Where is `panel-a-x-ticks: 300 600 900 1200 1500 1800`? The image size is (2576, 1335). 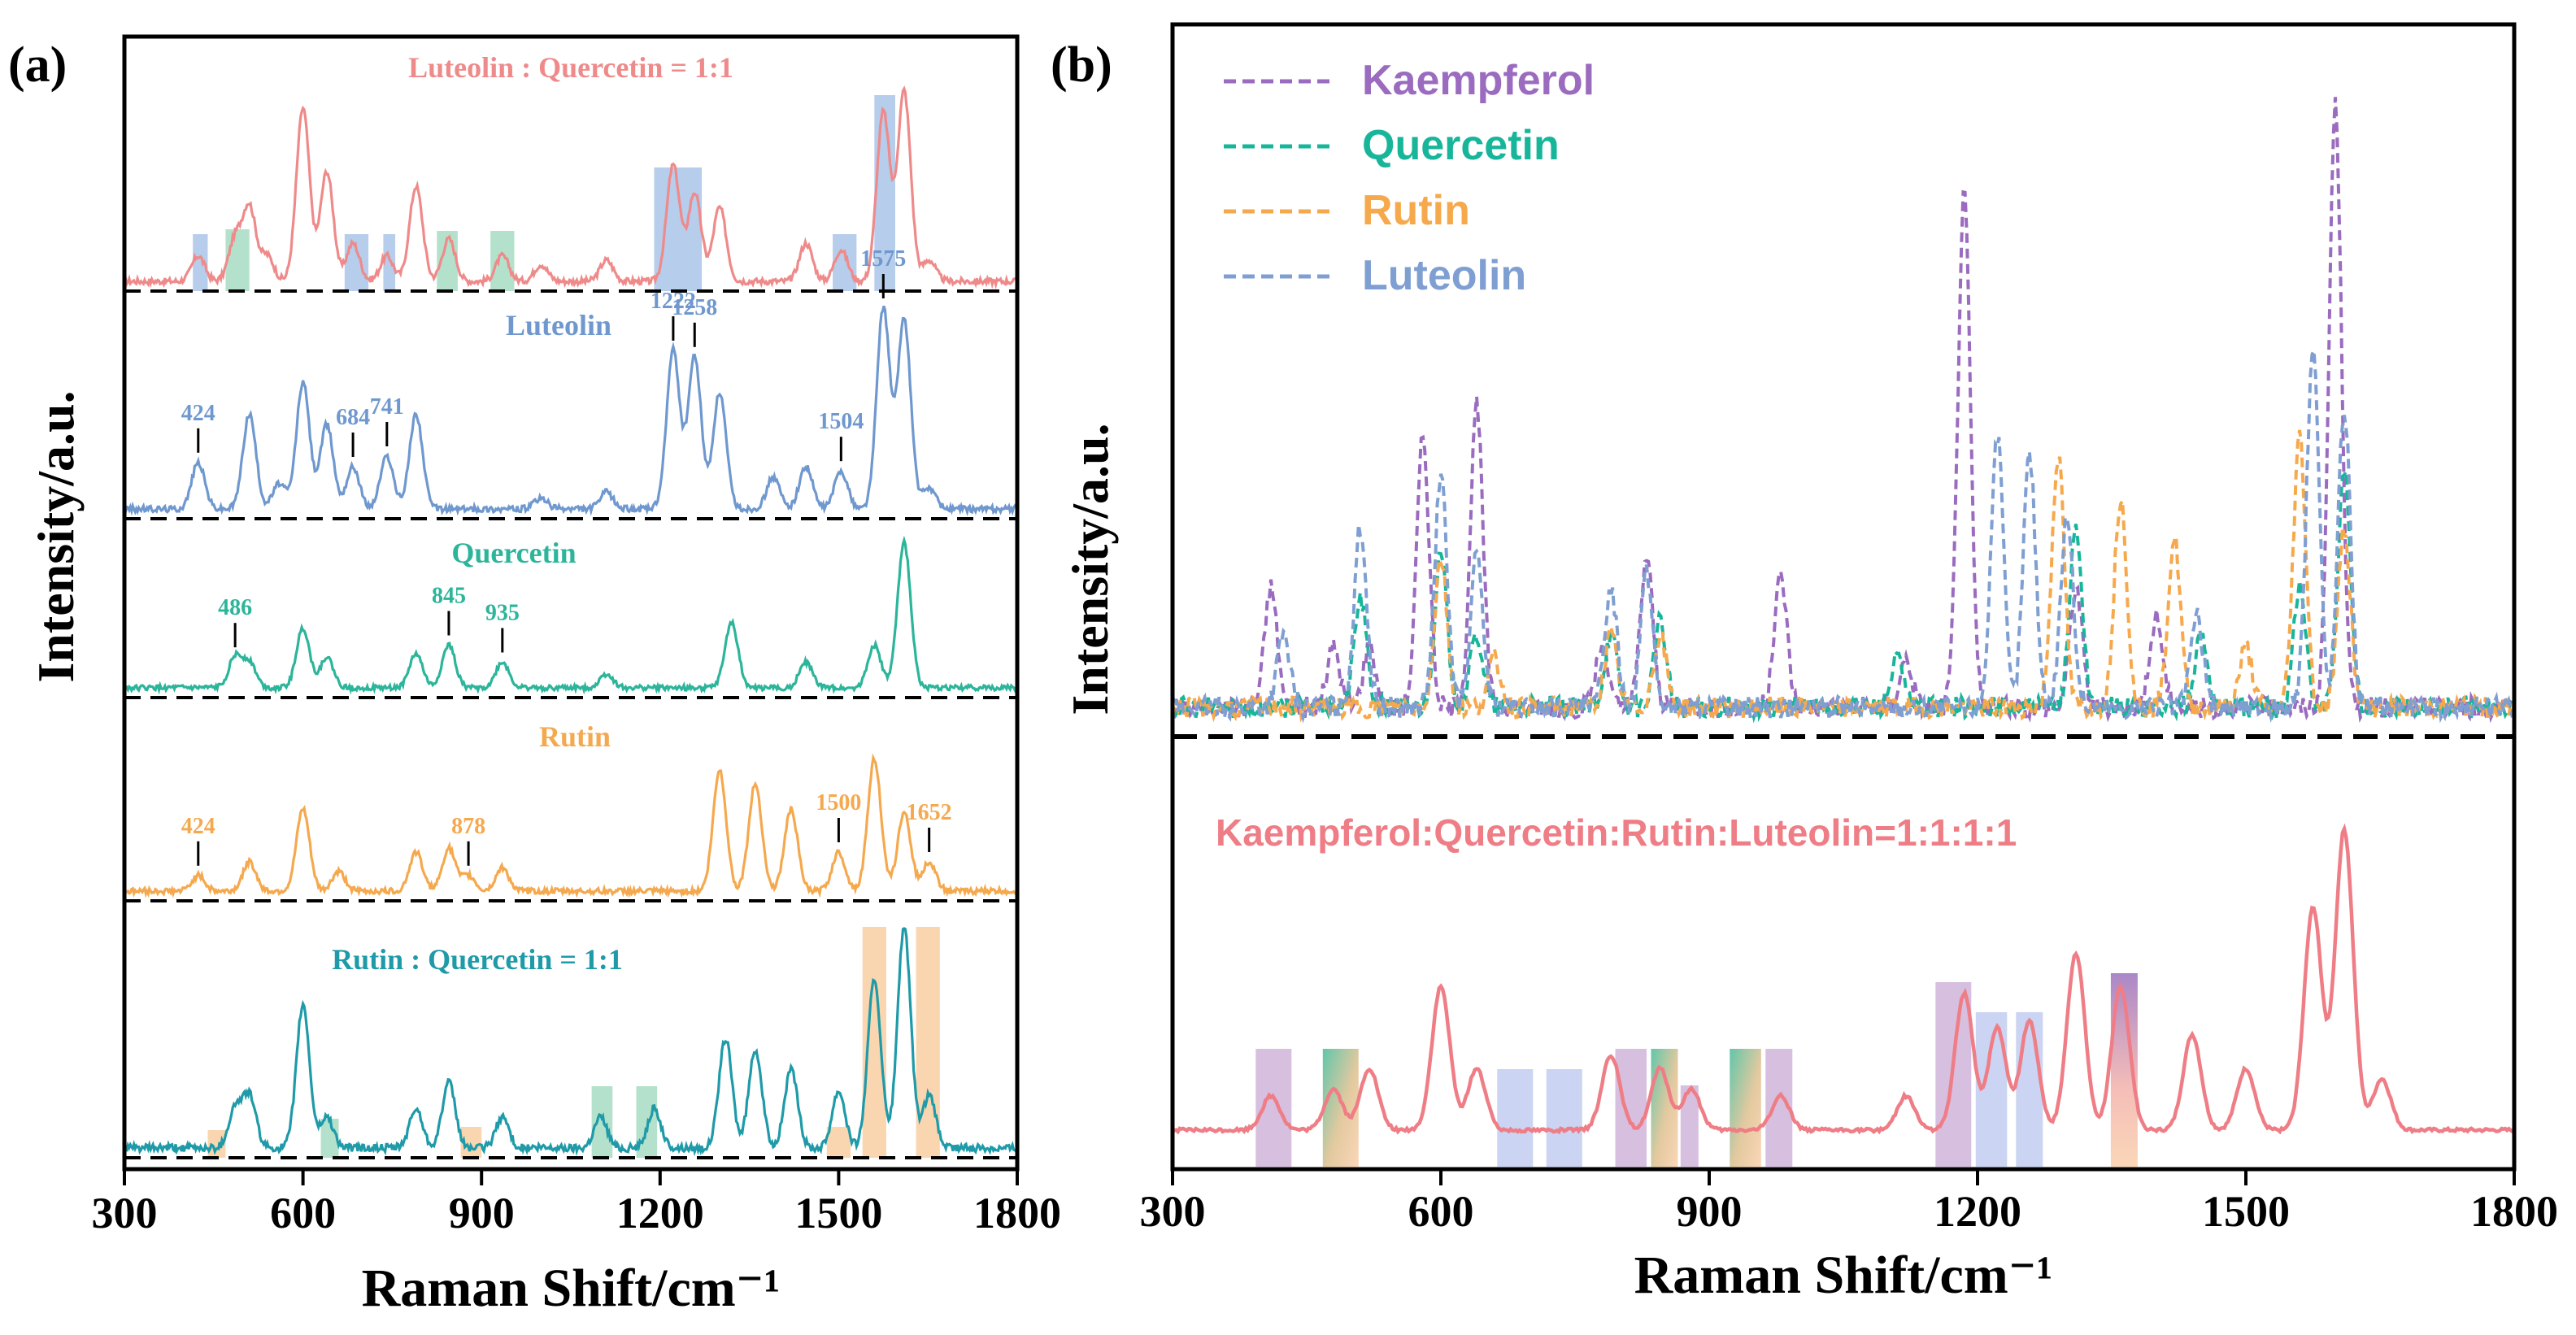
panel-a-x-ticks: 300 600 900 1200 1500 1800 is located at coordinates (577, 1203).